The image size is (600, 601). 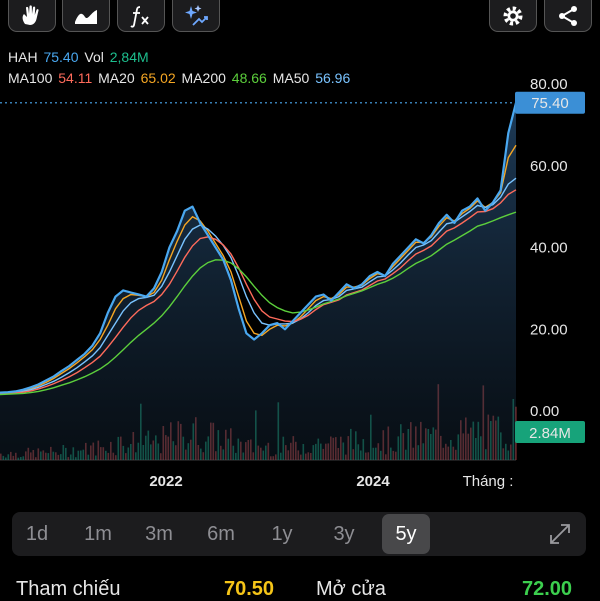 What do you see at coordinates (282, 534) in the screenshot?
I see `range-tab-1y: 1y` at bounding box center [282, 534].